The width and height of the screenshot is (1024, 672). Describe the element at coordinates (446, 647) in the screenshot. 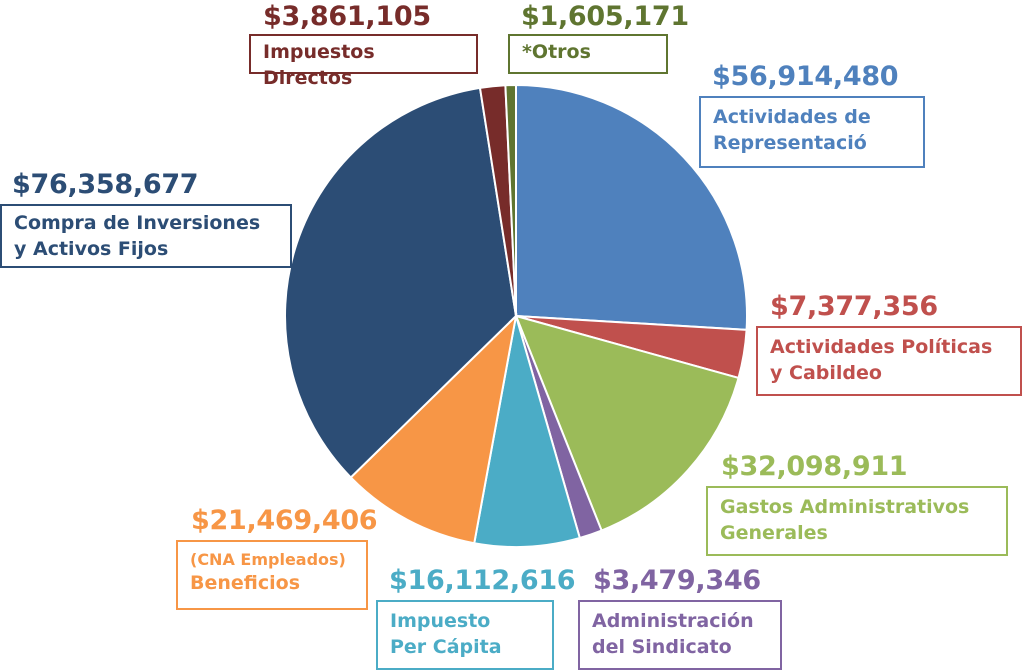

I see `label-line: Per Cápita` at that location.